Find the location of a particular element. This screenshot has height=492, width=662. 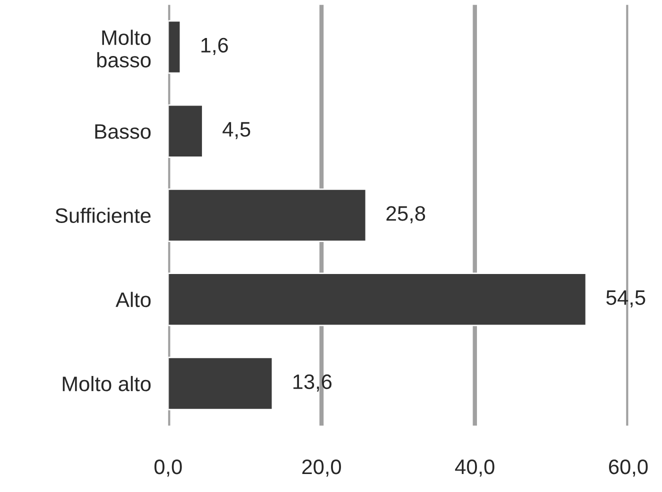

x-tick-label: 0,0 is located at coordinates (168, 468).